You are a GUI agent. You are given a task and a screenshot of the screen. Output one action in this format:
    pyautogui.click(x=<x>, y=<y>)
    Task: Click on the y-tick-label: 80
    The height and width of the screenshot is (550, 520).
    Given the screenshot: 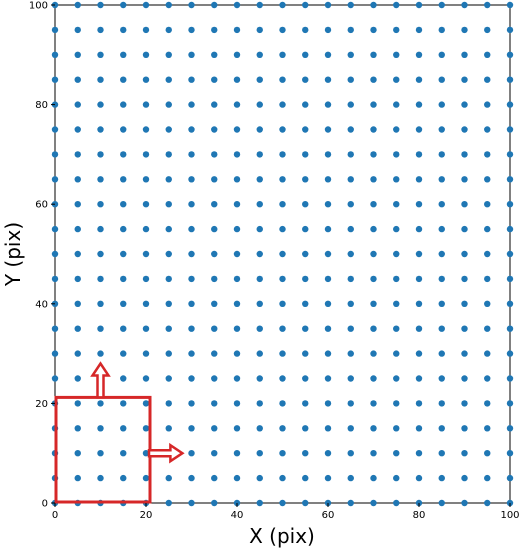 What is the action you would take?
    pyautogui.click(x=41, y=105)
    